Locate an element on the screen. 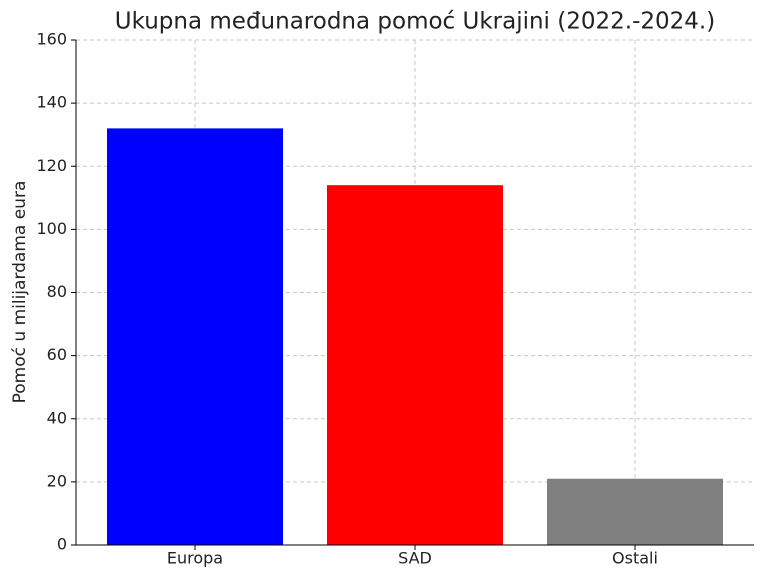 This screenshot has height=579, width=765. x-tick-label: Europa is located at coordinates (195, 558).